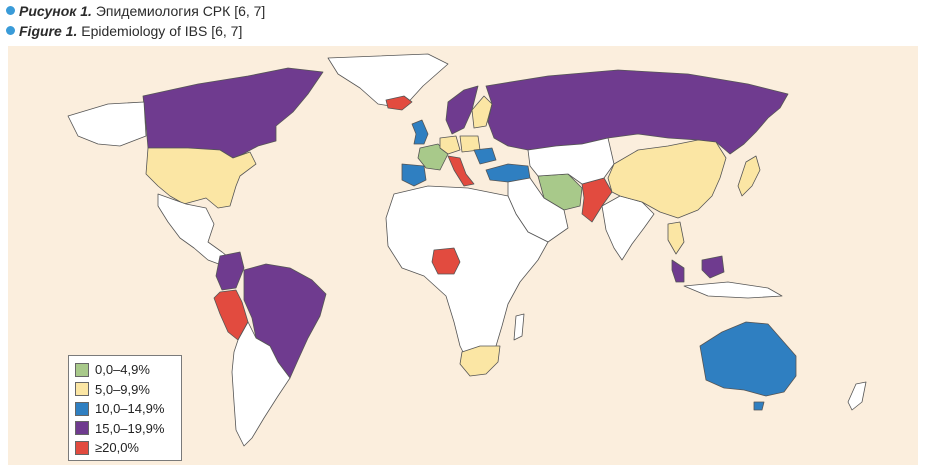 The height and width of the screenshot is (471, 926). I want to click on country-india, so click(628, 228).